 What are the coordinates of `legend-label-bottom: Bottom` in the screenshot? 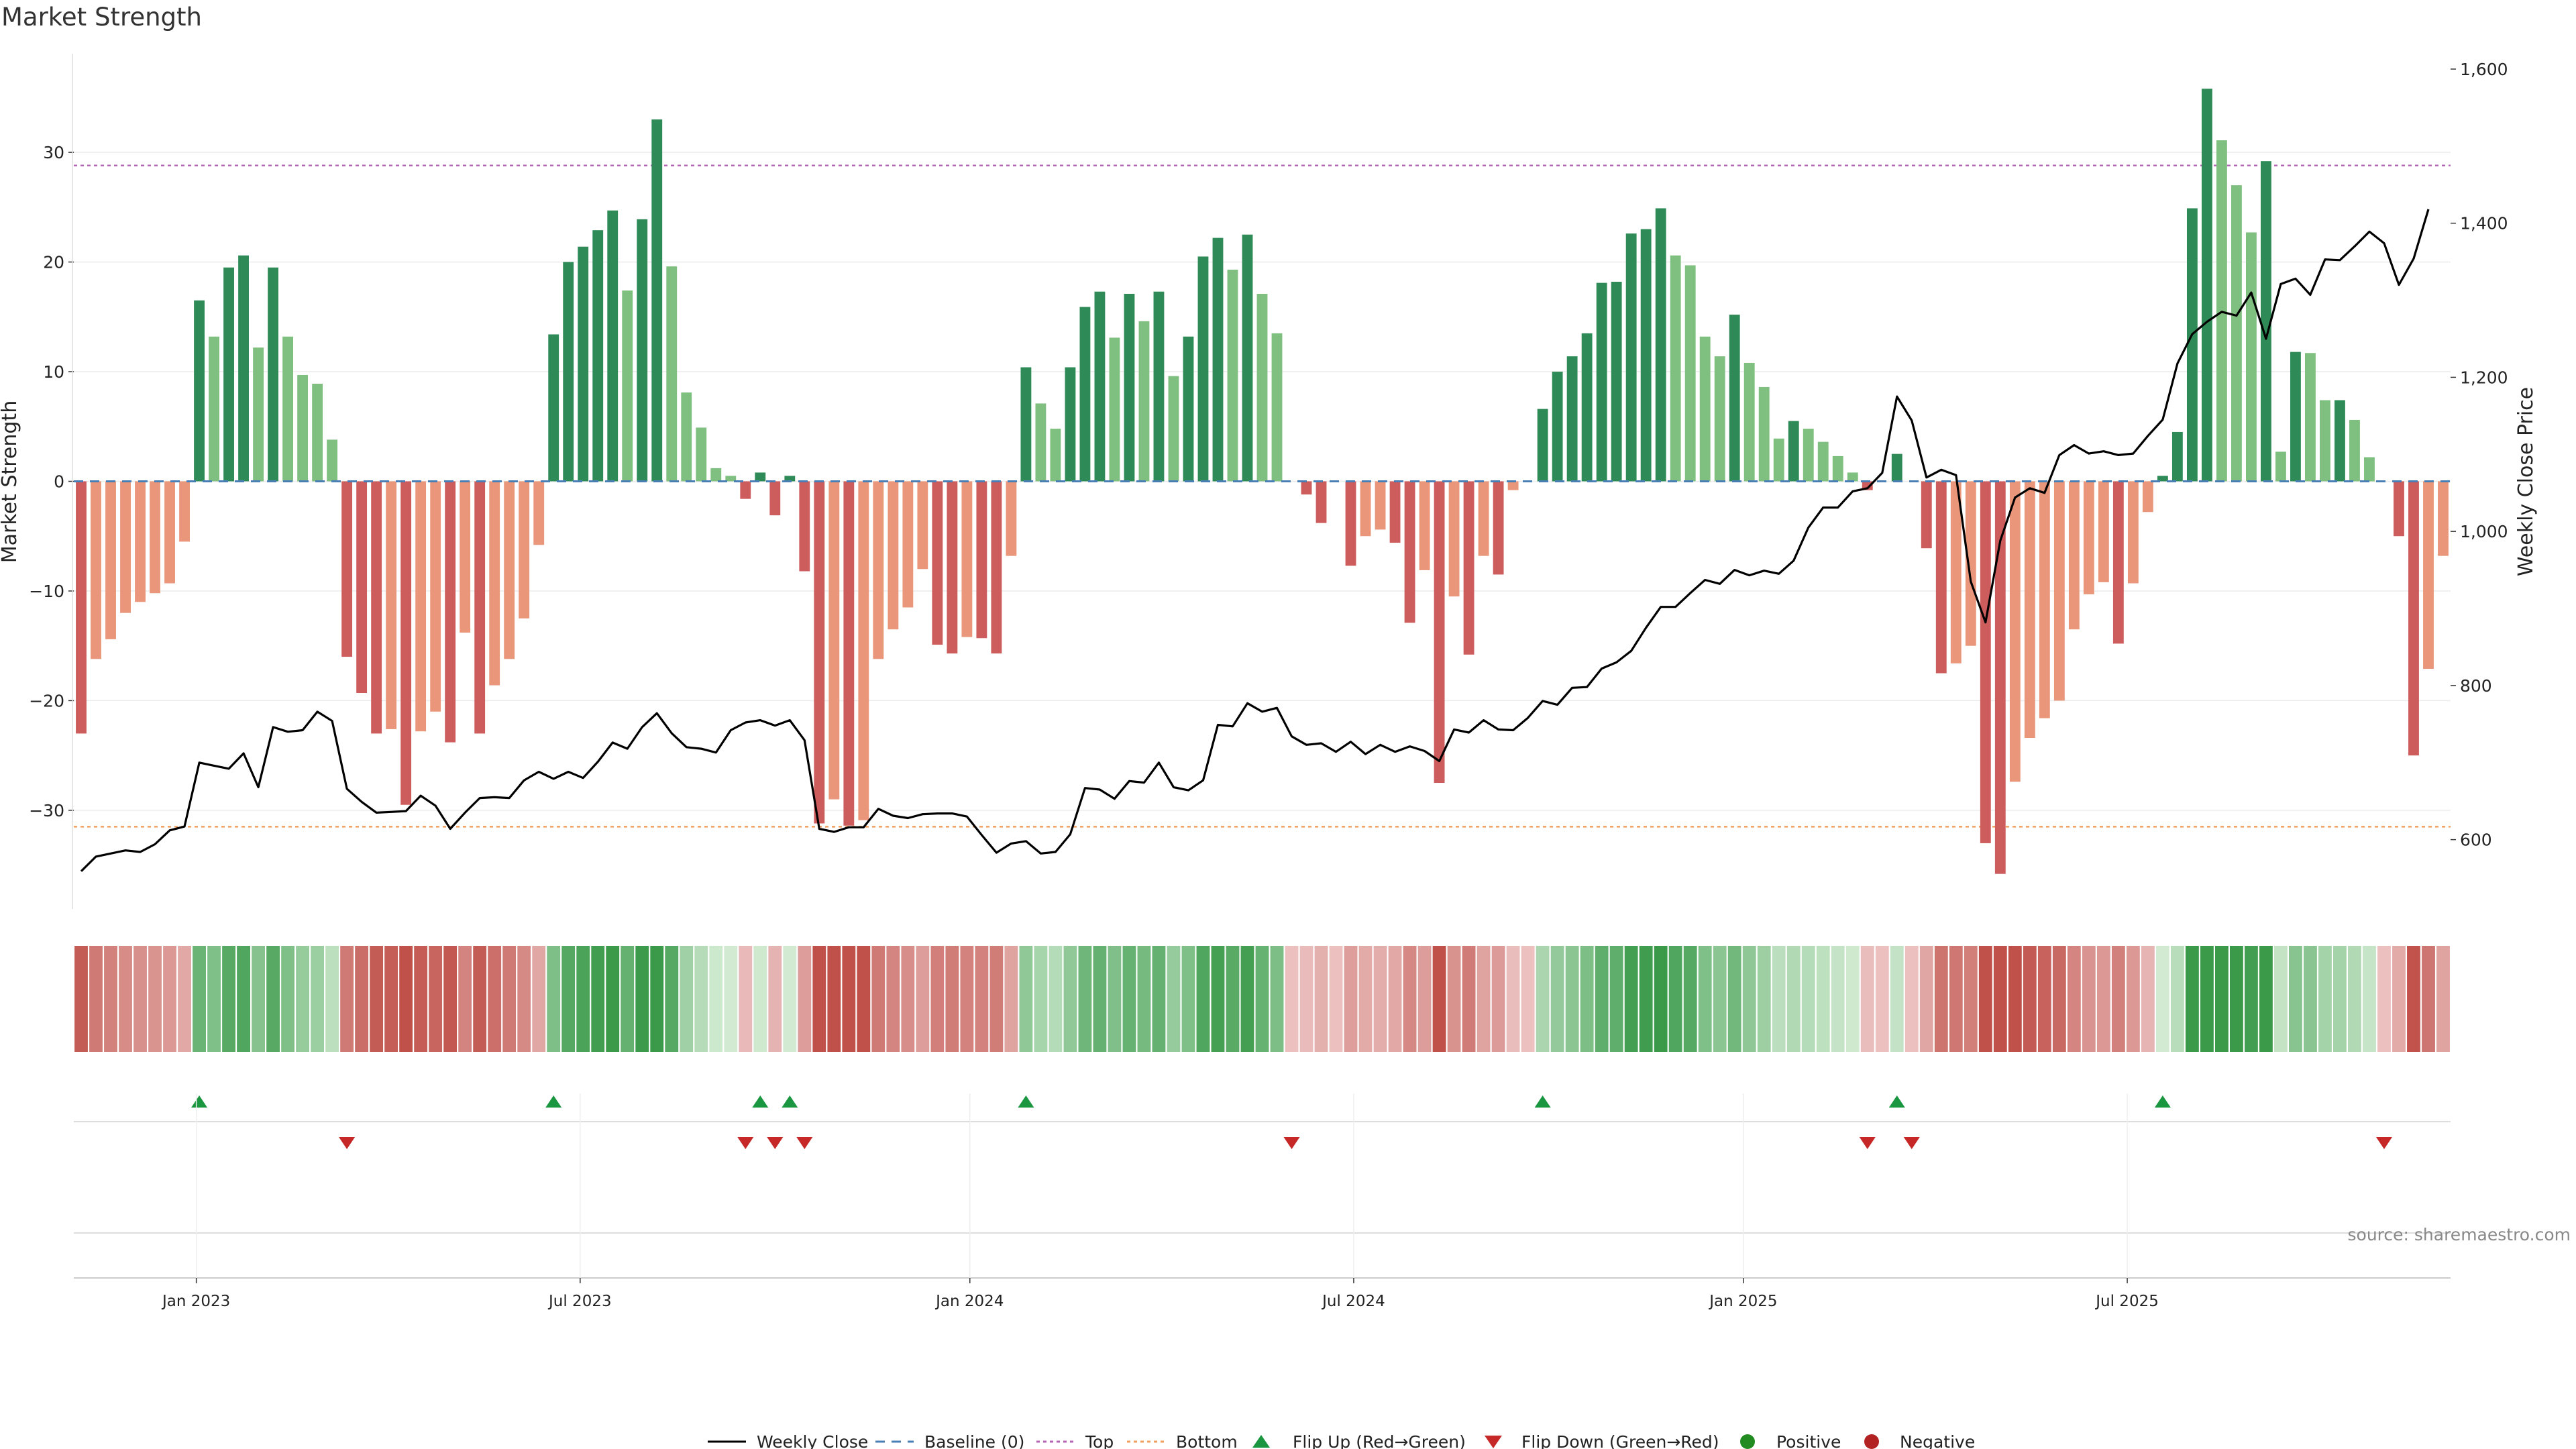 It's located at (1207, 1440).